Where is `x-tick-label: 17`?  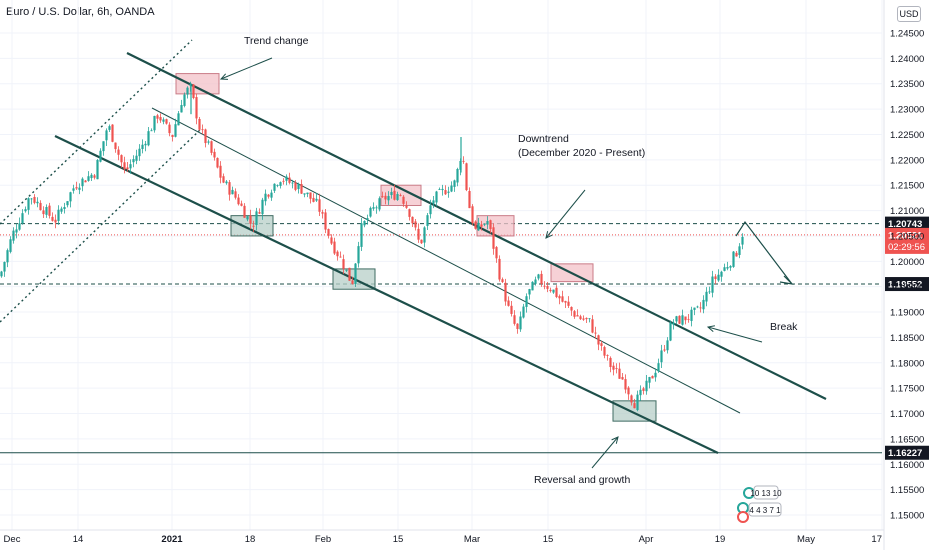
x-tick-label: 17 is located at coordinates (876, 539).